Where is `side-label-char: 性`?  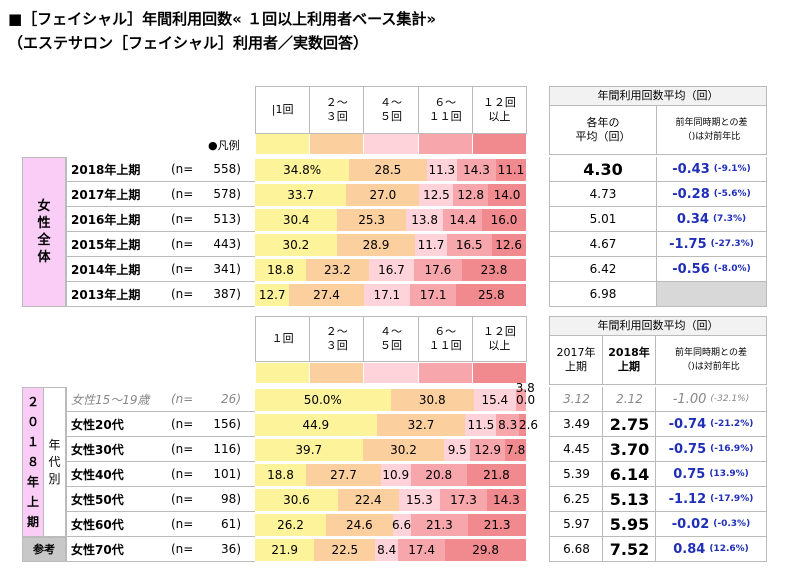
side-label-char: 性 is located at coordinates (44, 223).